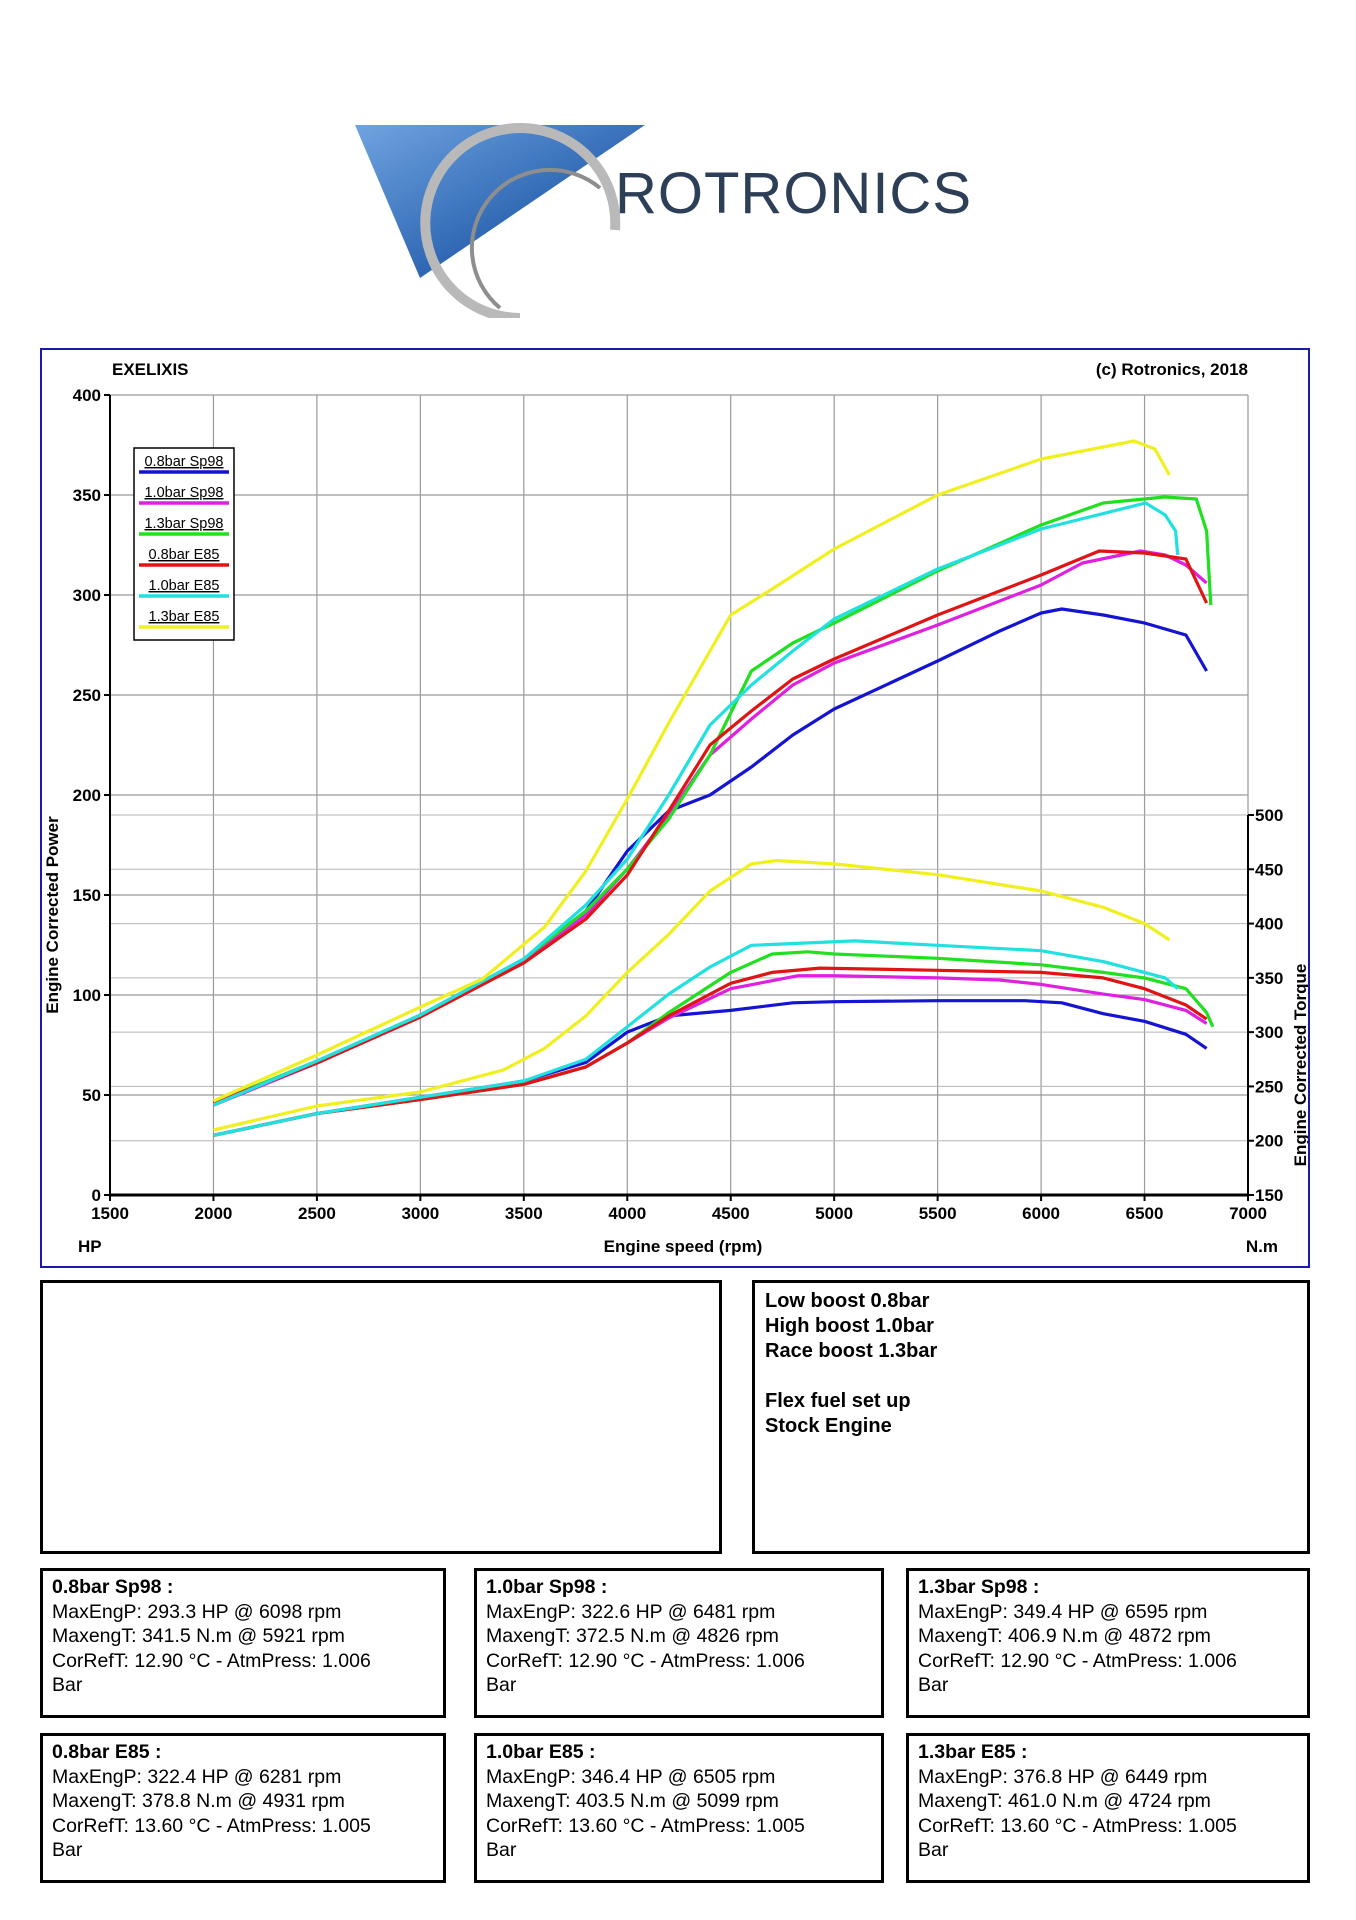  I want to click on torque-line-1-0bar-sp98, so click(710, 1055).